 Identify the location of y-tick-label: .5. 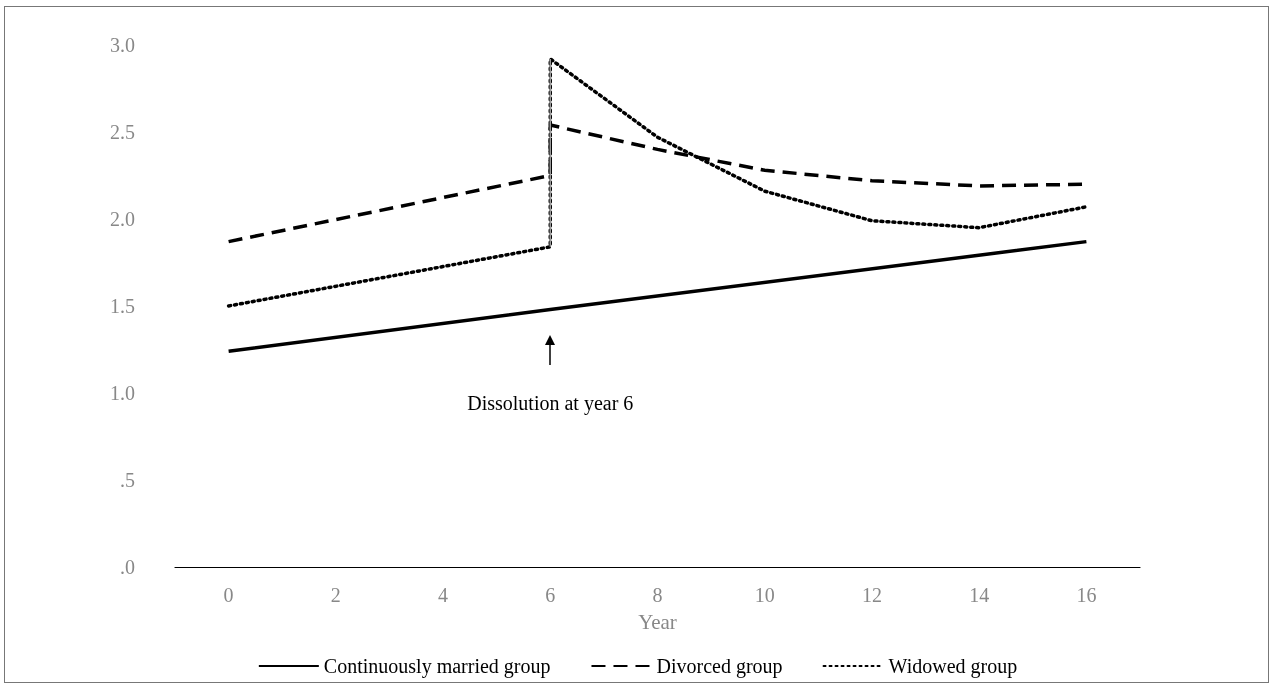
(127, 480).